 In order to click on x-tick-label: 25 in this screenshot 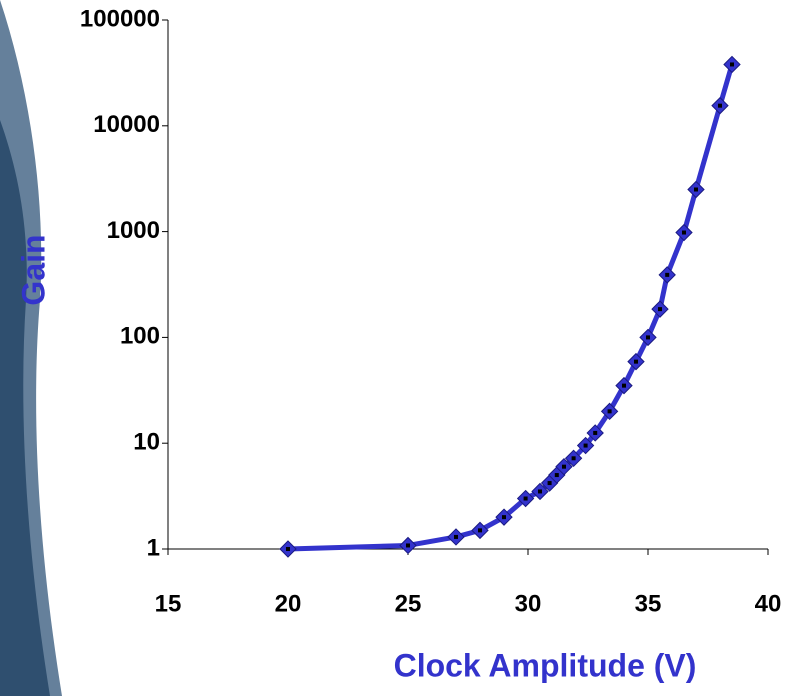, I will do `click(408, 603)`.